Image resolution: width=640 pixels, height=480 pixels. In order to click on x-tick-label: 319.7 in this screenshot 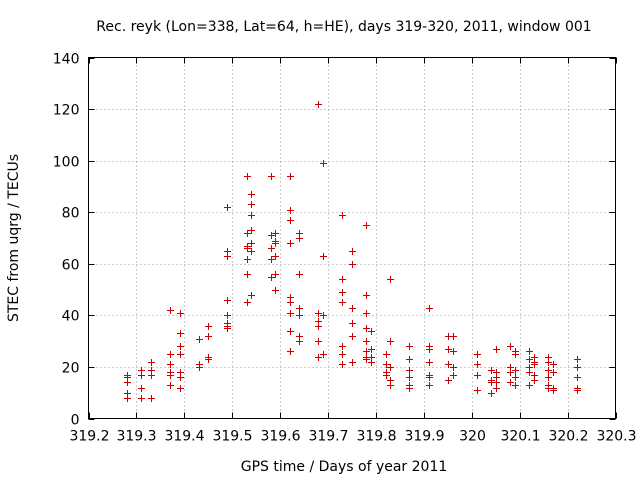, I will do `click(328, 437)`.